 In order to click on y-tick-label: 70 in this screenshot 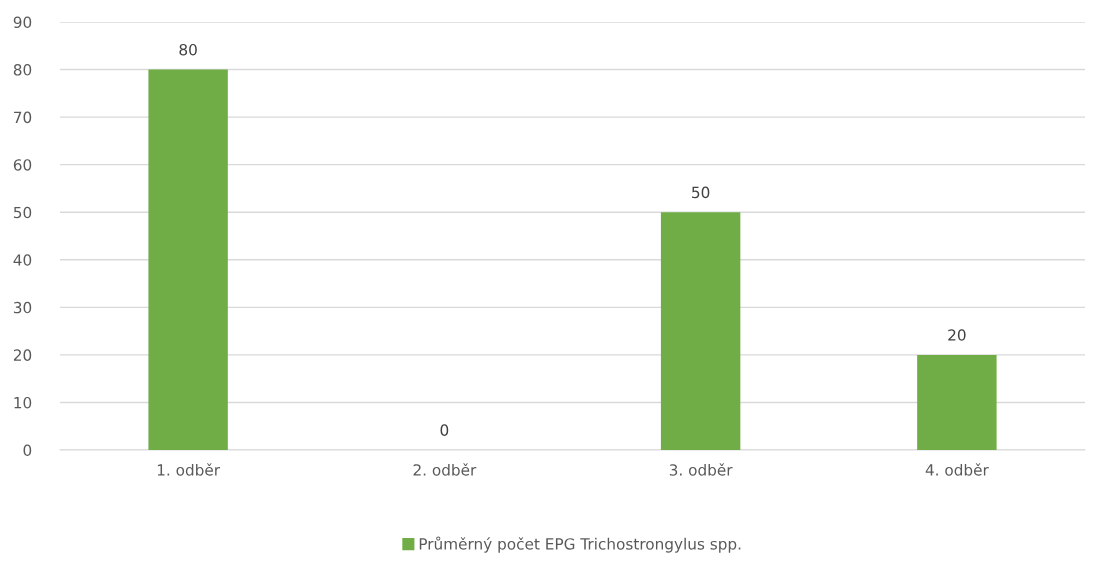, I will do `click(23, 117)`.